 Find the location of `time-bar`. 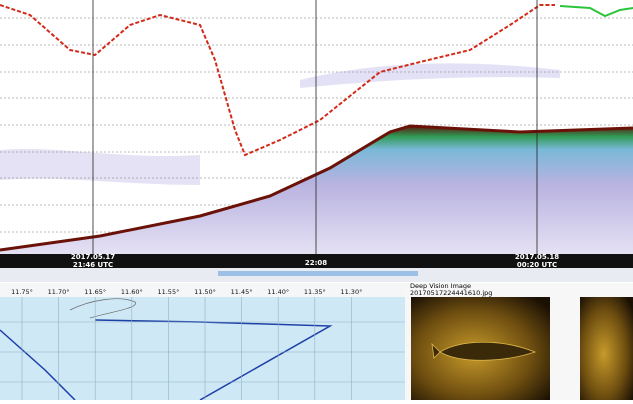

time-bar is located at coordinates (316, 261).